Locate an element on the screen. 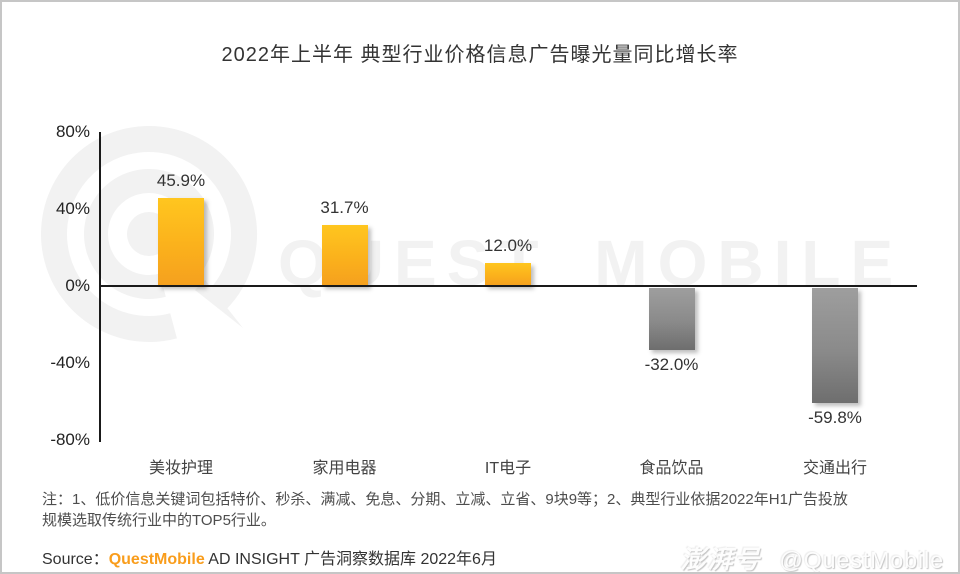  source-label: Source： is located at coordinates (75, 559).